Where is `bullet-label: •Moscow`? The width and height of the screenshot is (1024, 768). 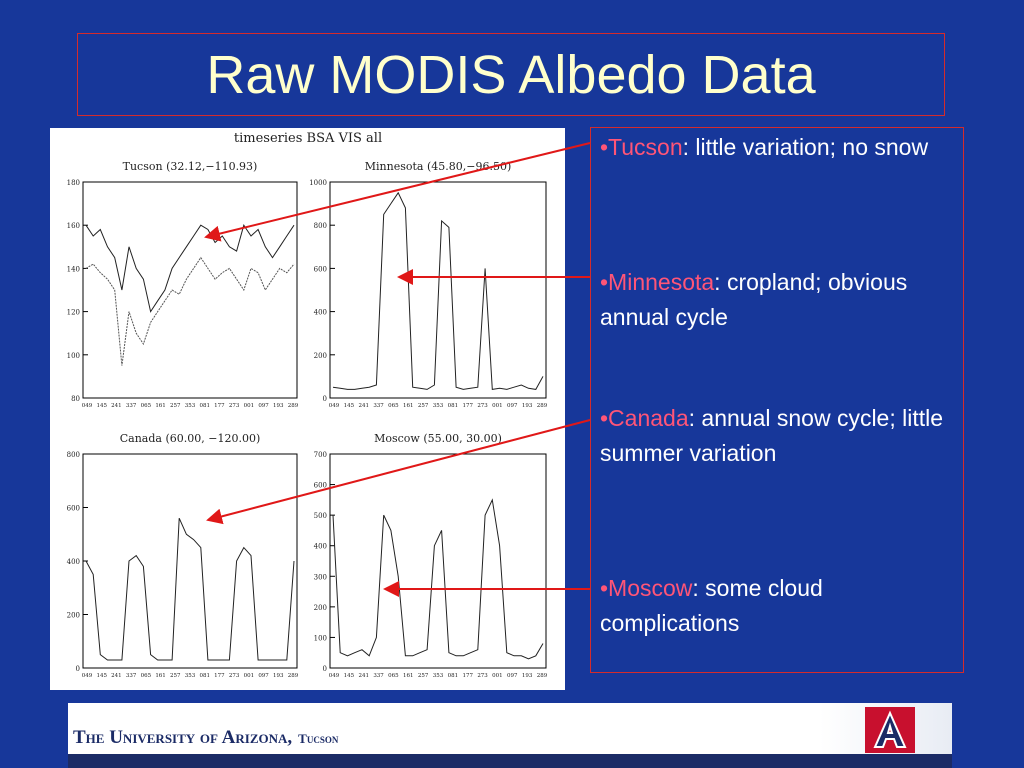
bullet-label: •Moscow is located at coordinates (646, 588).